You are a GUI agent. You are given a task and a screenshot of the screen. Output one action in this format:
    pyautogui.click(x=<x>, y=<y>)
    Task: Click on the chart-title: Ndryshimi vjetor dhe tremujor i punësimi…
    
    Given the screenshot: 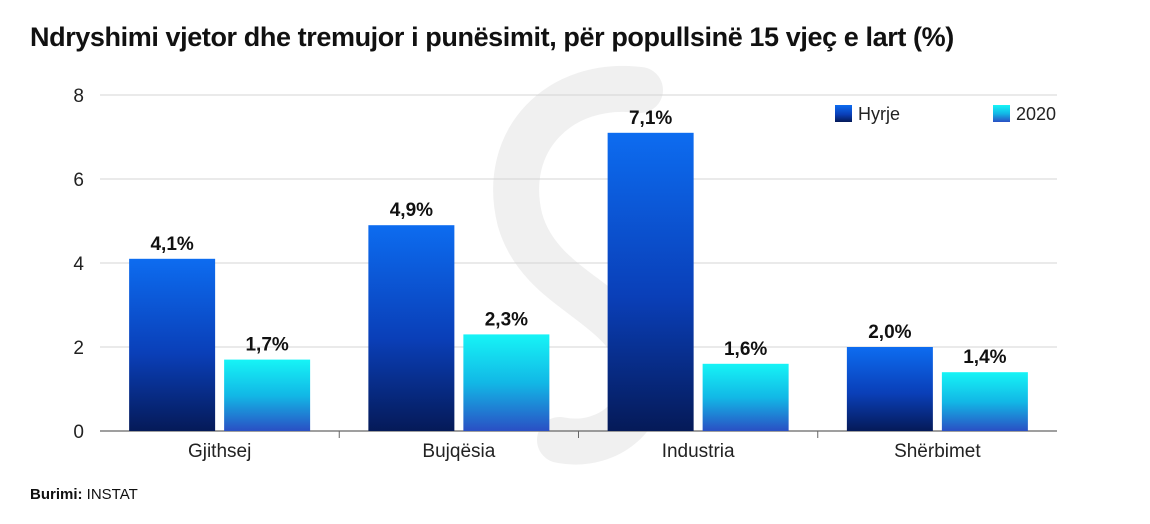 What is the action you would take?
    pyautogui.click(x=492, y=37)
    